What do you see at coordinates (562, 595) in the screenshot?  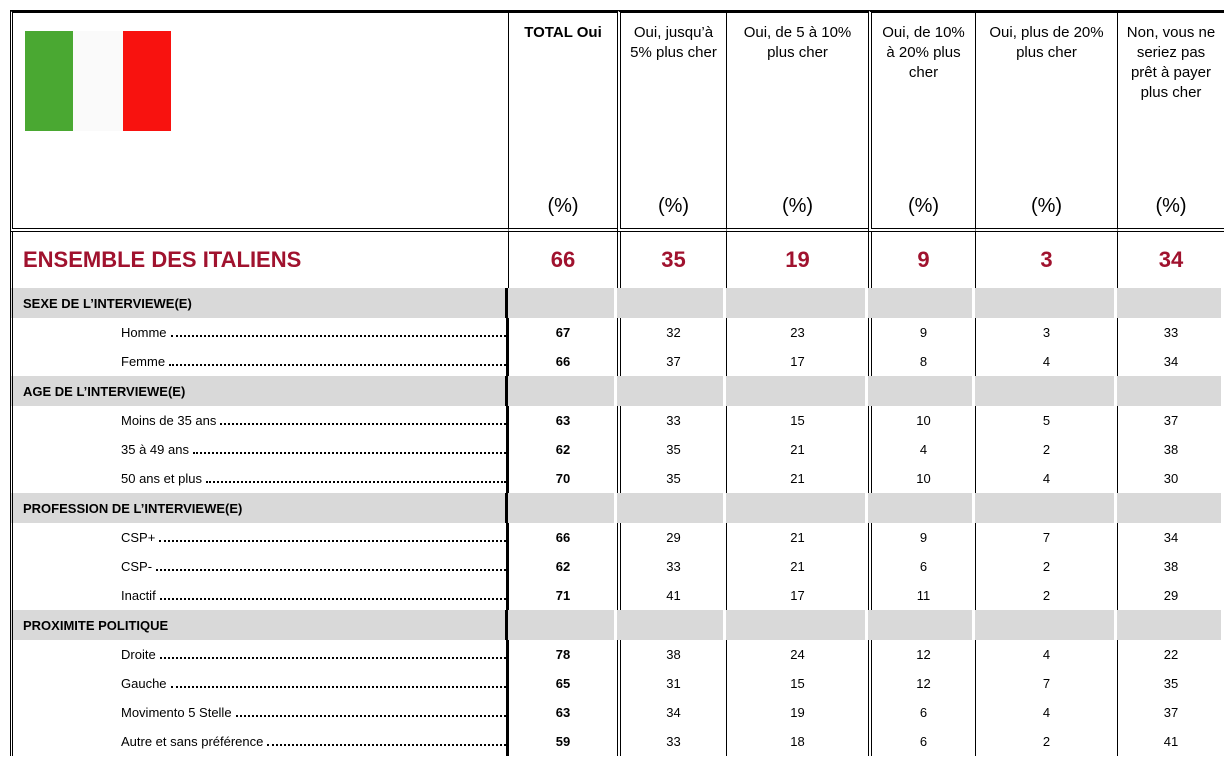 I see `row-value: 71` at bounding box center [562, 595].